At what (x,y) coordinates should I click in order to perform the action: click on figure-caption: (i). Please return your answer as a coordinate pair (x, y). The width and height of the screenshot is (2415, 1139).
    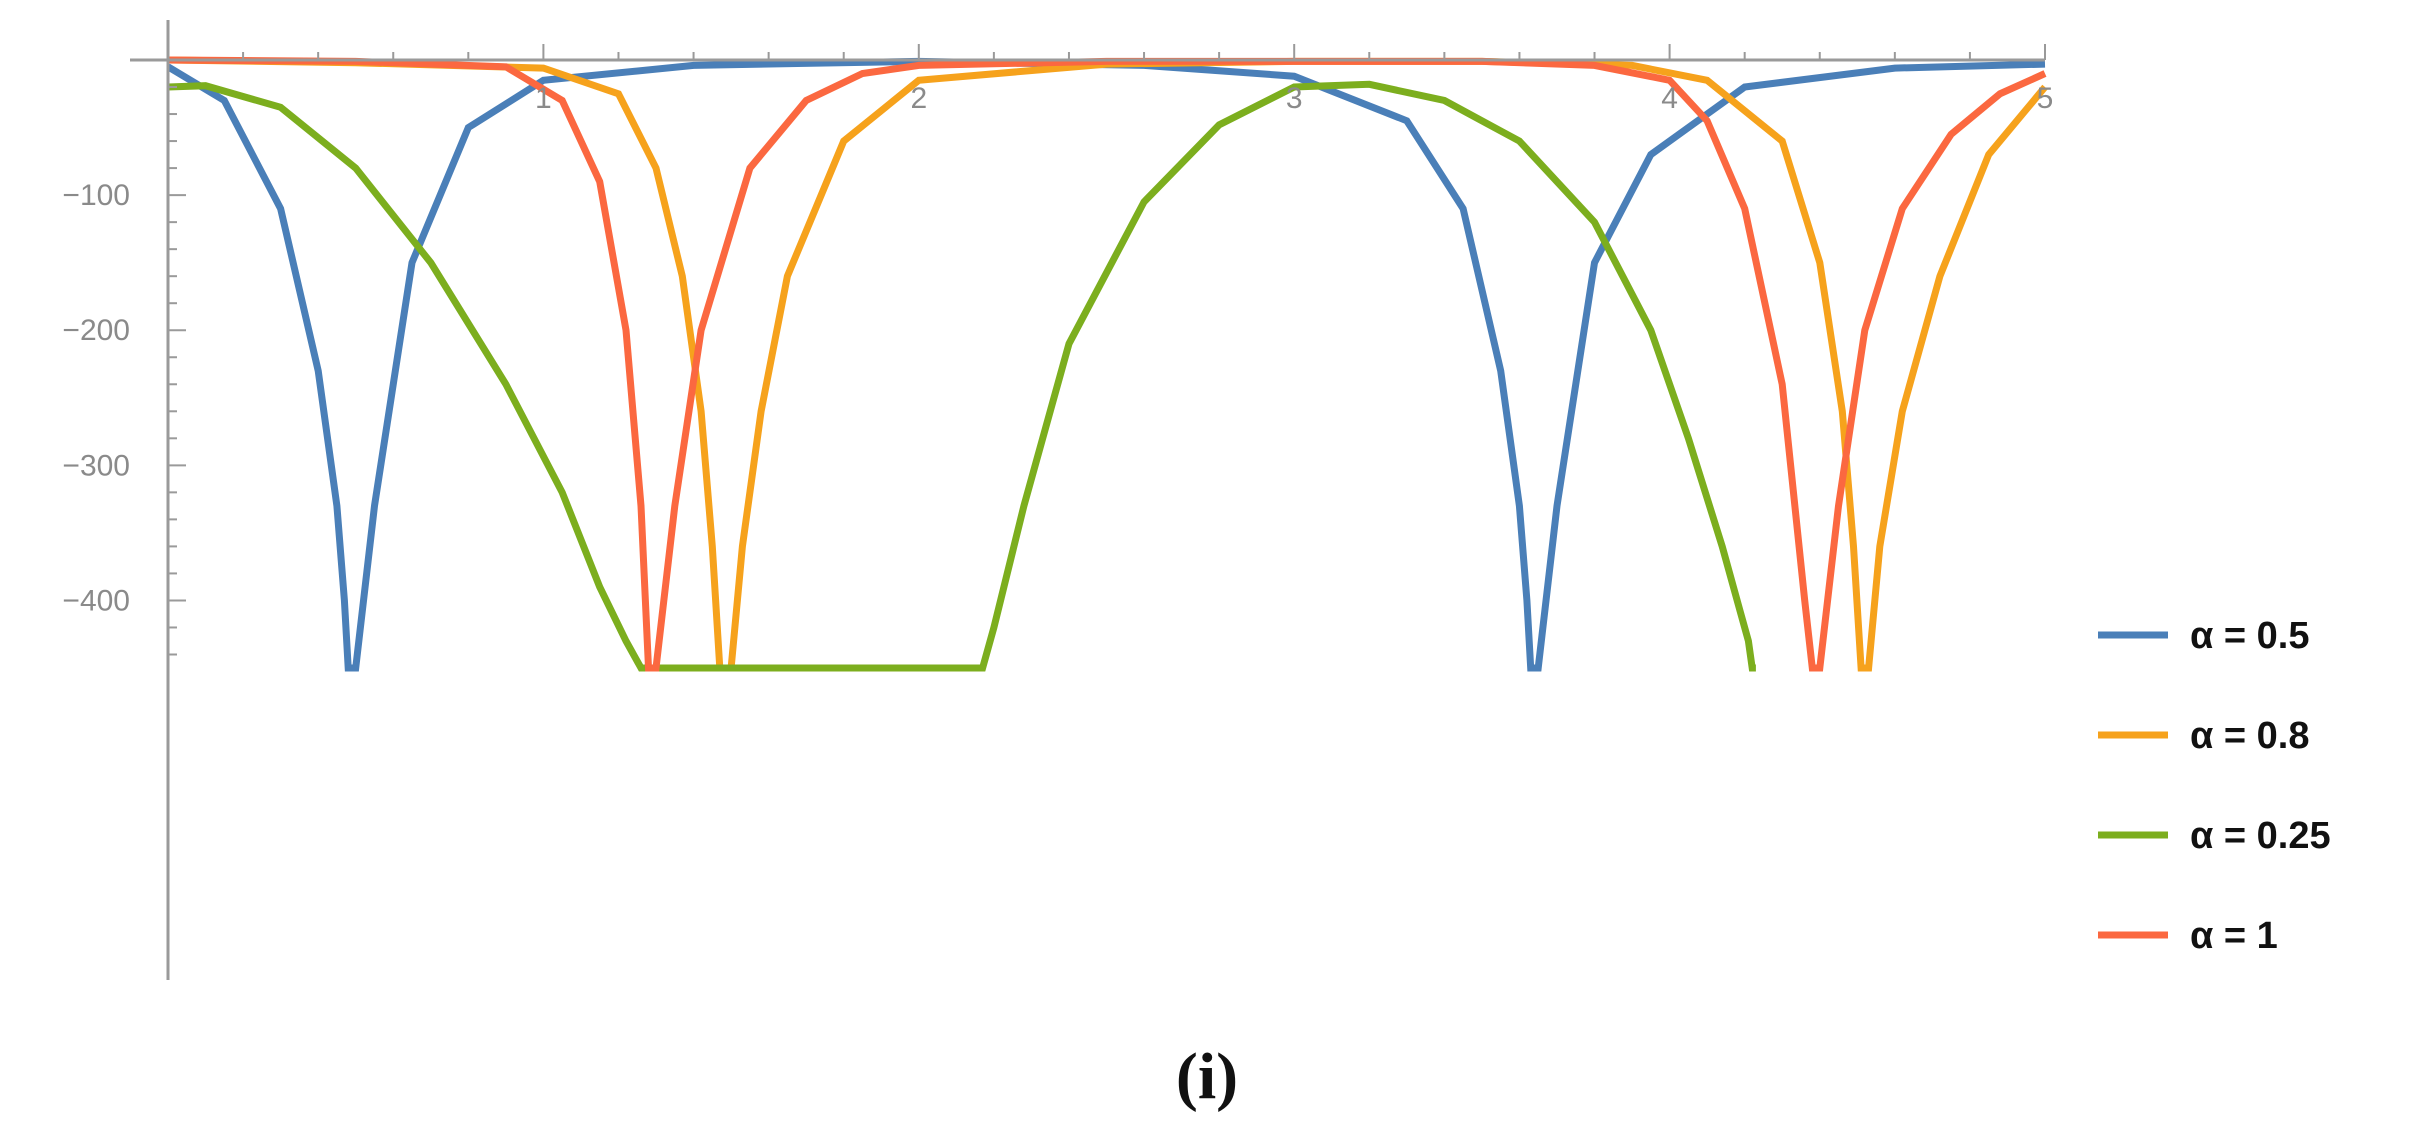
    Looking at the image, I should click on (1207, 1076).